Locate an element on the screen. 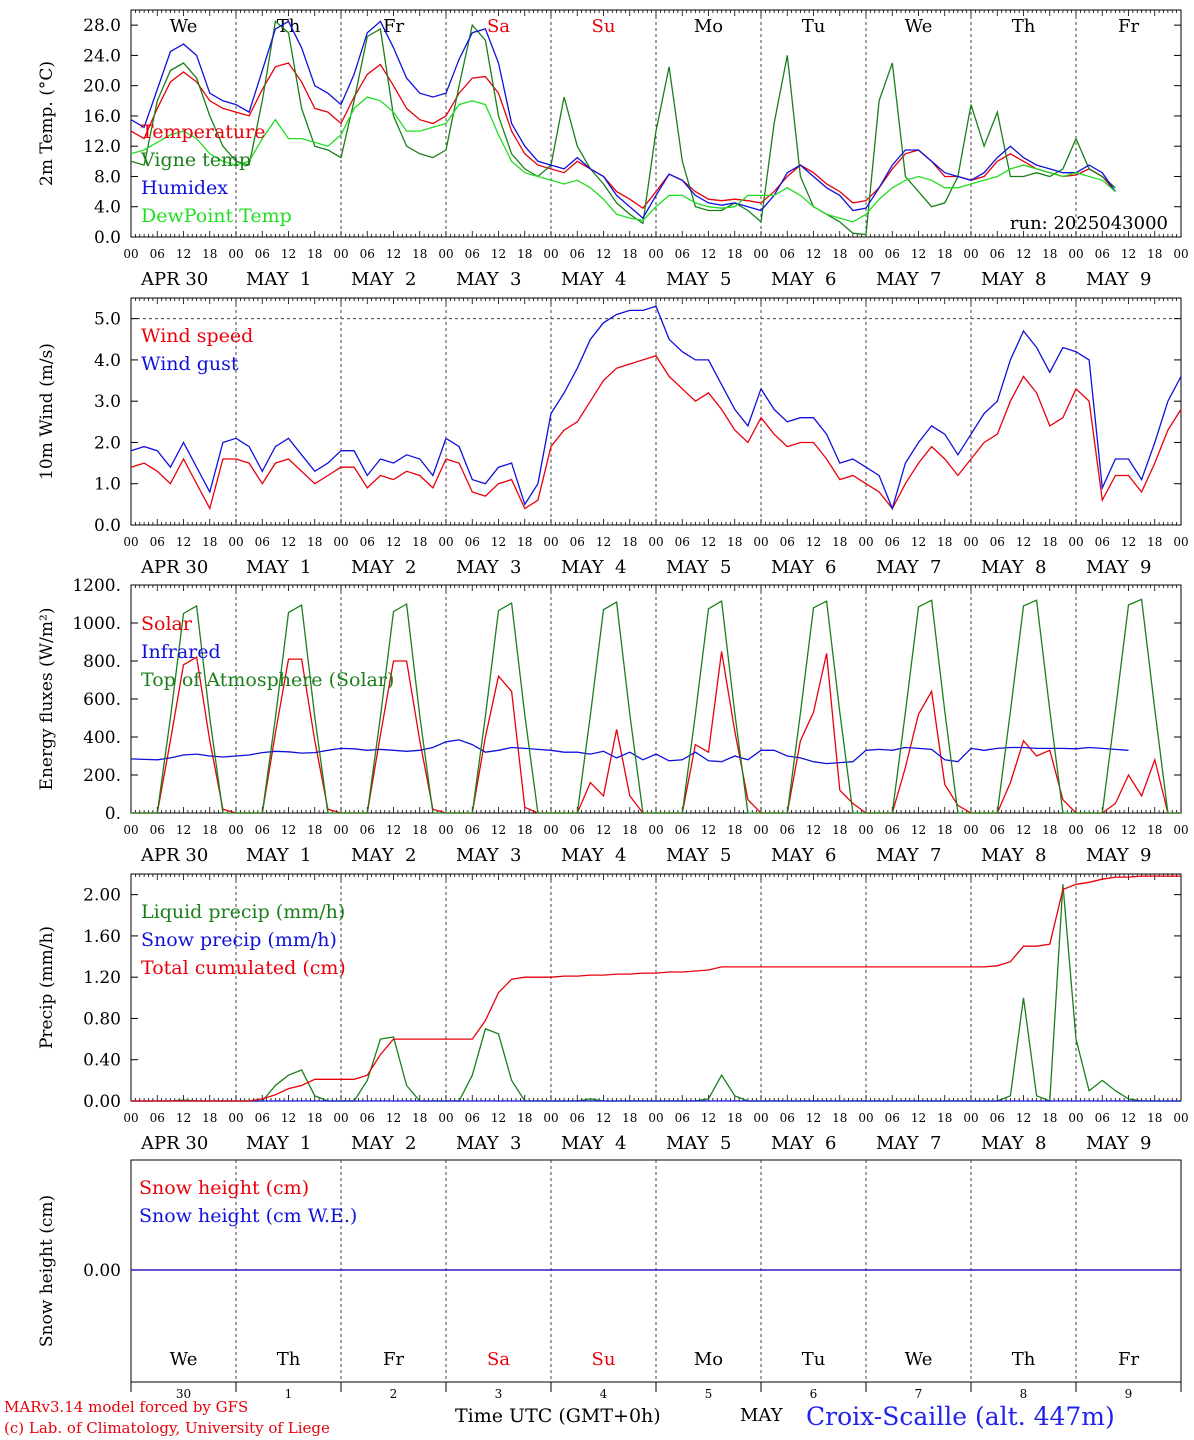  legend-humidex: Humidex is located at coordinates (184, 188).